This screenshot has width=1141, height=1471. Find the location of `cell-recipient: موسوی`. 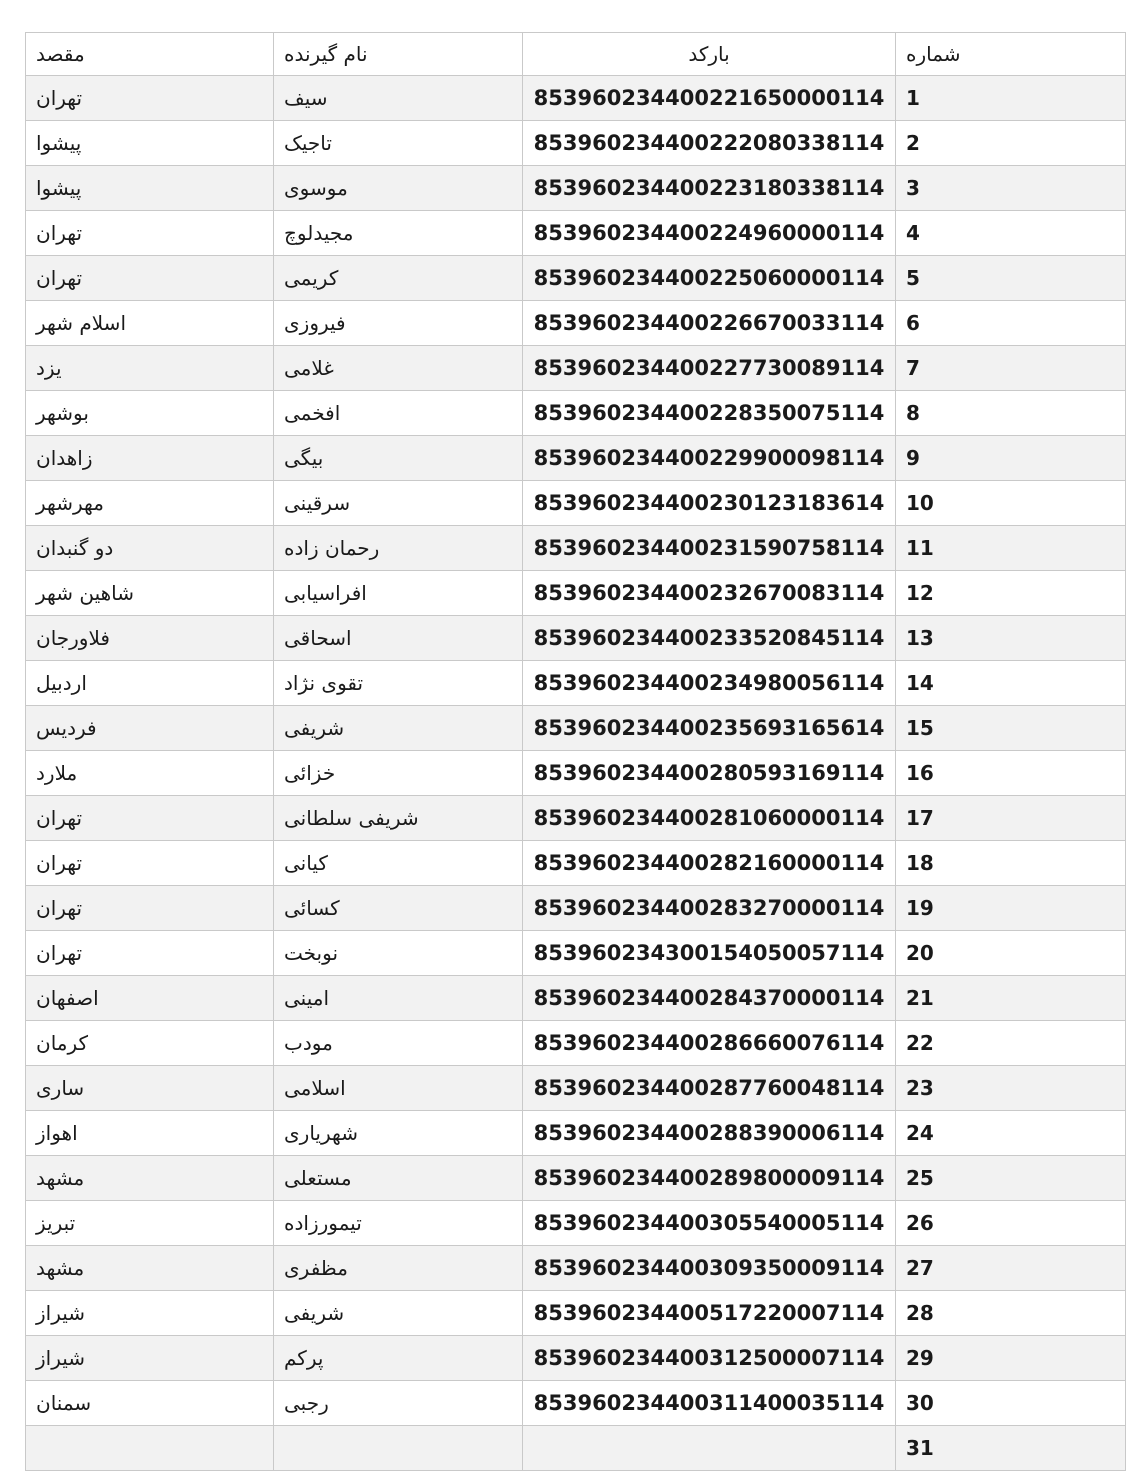

cell-recipient: موسوی is located at coordinates (398, 188).